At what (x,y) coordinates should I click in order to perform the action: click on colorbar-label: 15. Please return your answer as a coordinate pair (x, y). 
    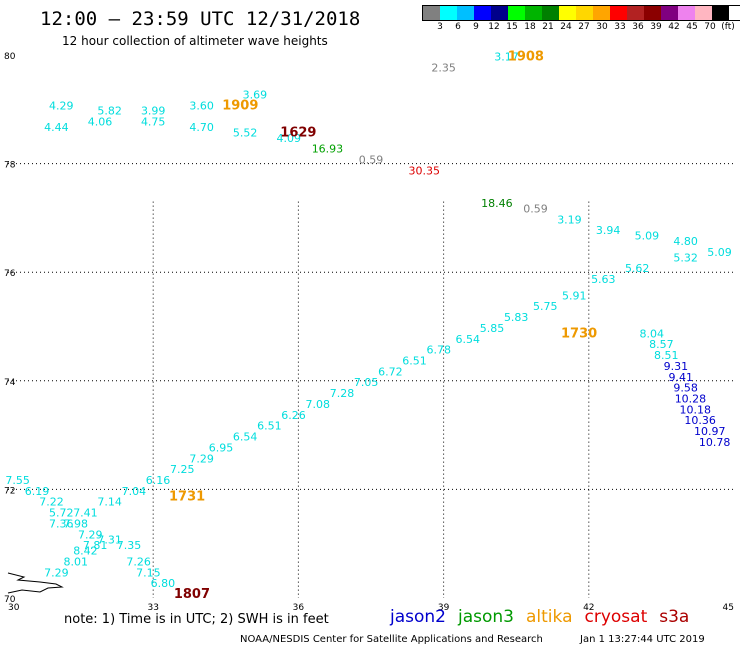
    Looking at the image, I should click on (512, 27).